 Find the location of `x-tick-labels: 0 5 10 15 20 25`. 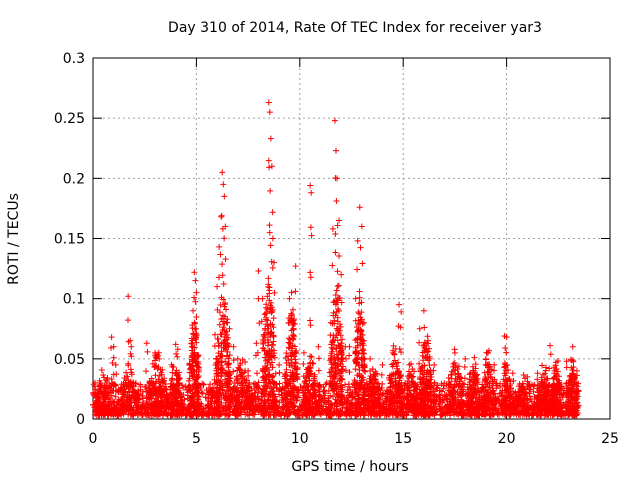

x-tick-labels: 0 5 10 15 20 25 is located at coordinates (354, 439).